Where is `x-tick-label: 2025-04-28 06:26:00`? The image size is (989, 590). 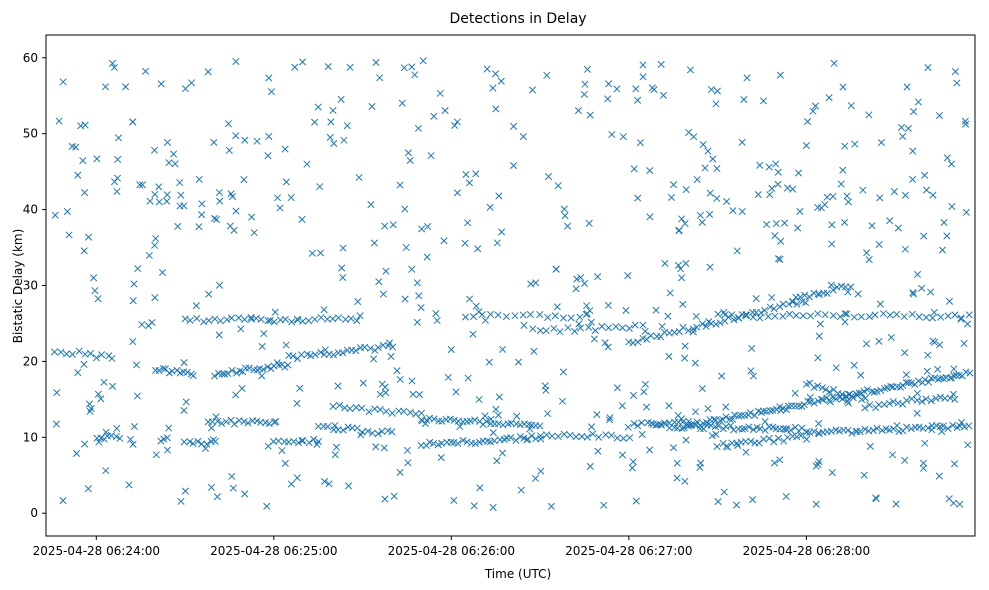 x-tick-label: 2025-04-28 06:26:00 is located at coordinates (451, 551).